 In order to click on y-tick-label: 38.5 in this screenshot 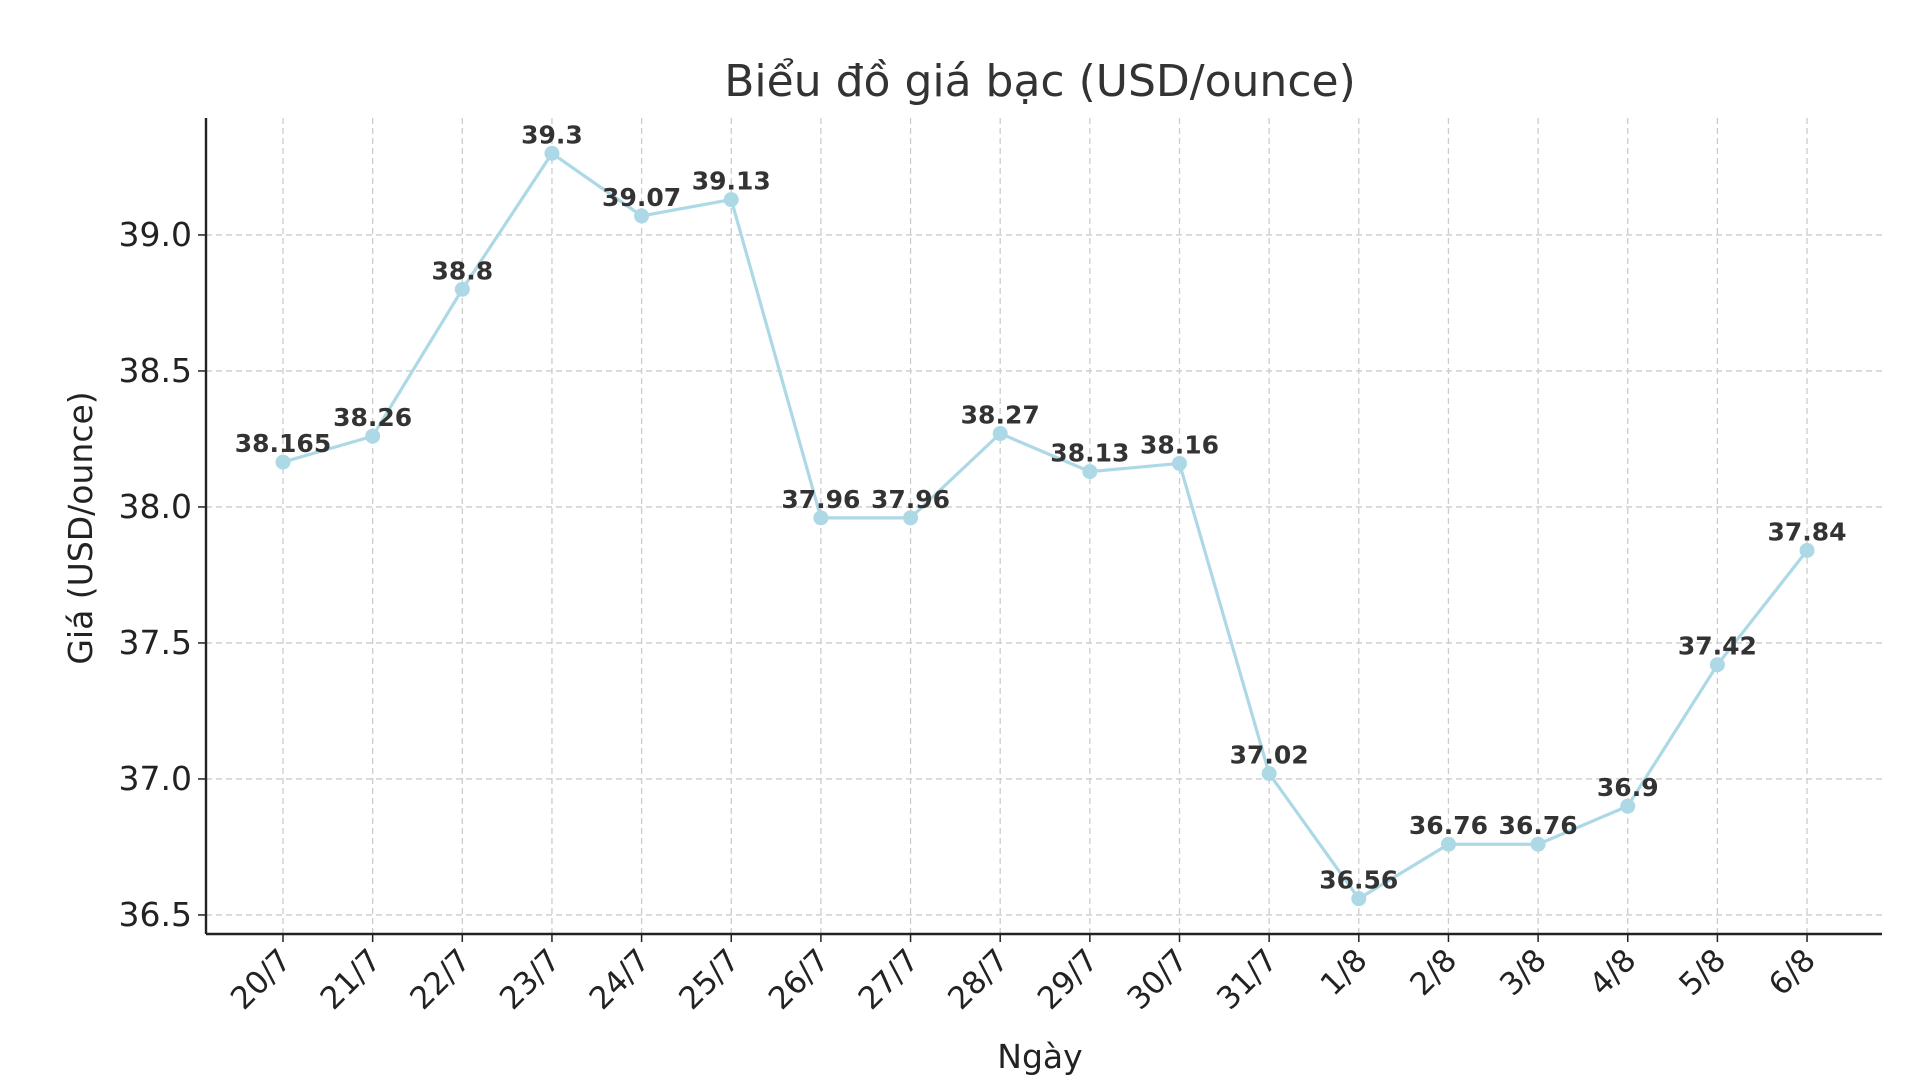, I will do `click(155, 370)`.